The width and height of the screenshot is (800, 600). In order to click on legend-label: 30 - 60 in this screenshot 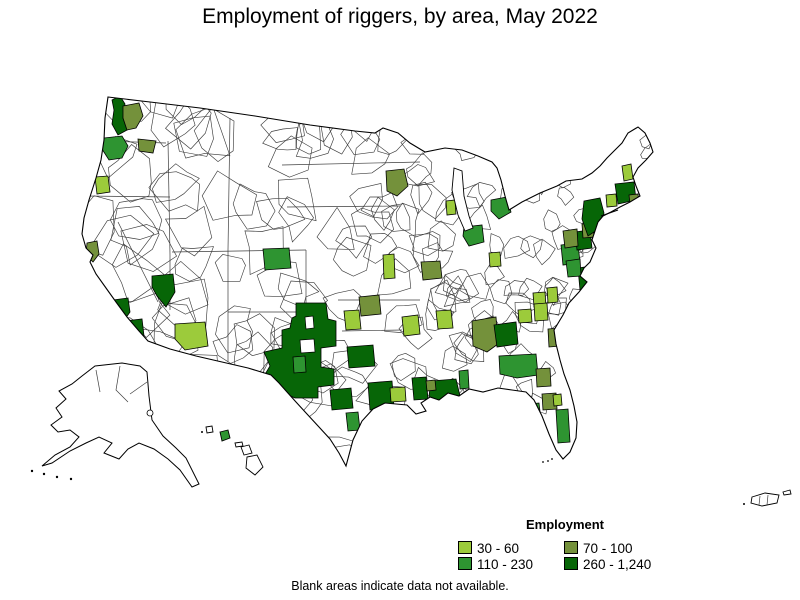, I will do `click(498, 548)`.